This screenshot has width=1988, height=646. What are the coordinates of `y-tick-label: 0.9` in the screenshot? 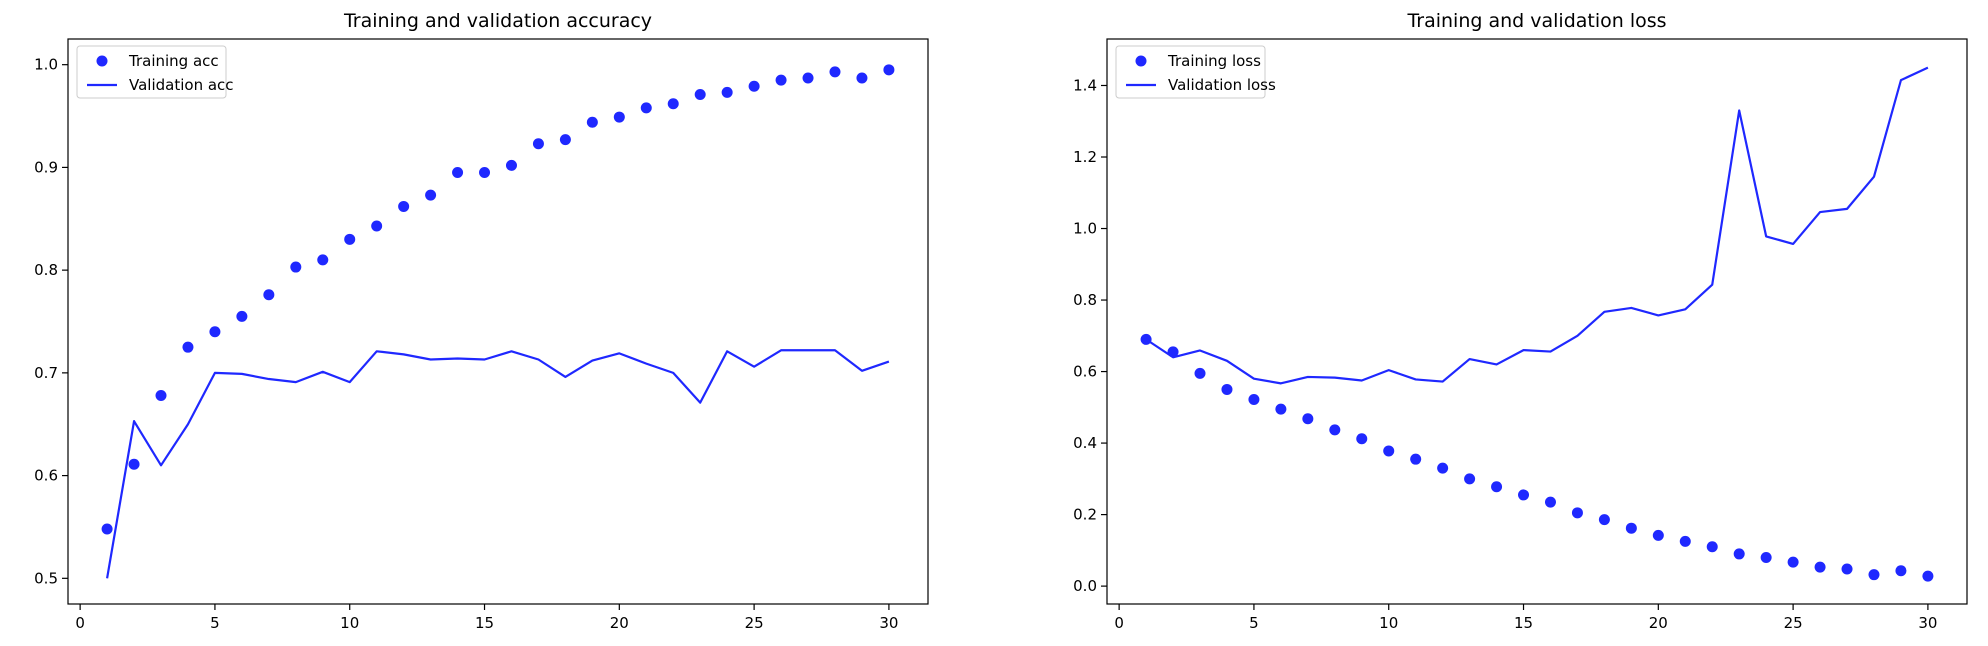 It's located at (46, 167).